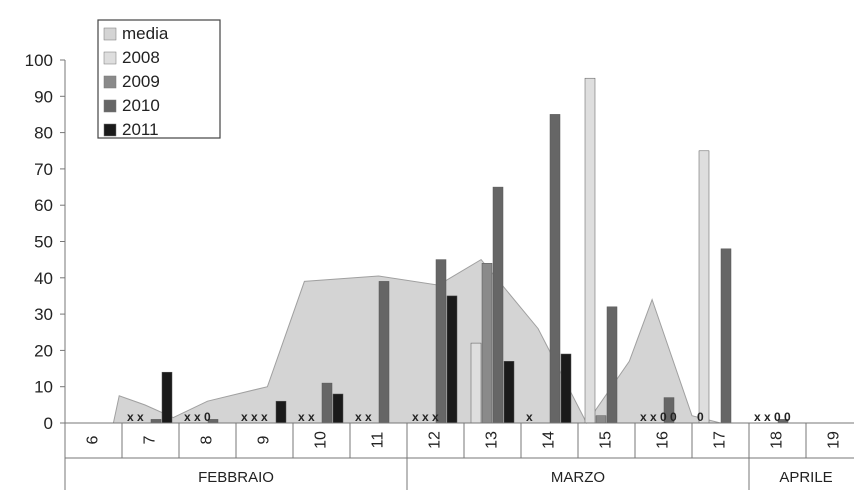  What do you see at coordinates (110, 82) in the screenshot?
I see `legend-swatch-2009` at bounding box center [110, 82].